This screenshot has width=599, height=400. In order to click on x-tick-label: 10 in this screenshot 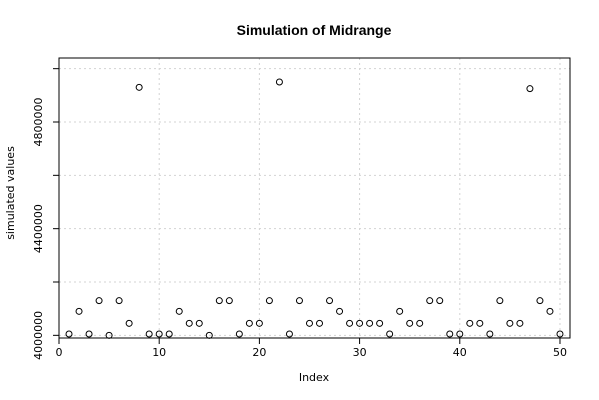, I will do `click(159, 352)`.